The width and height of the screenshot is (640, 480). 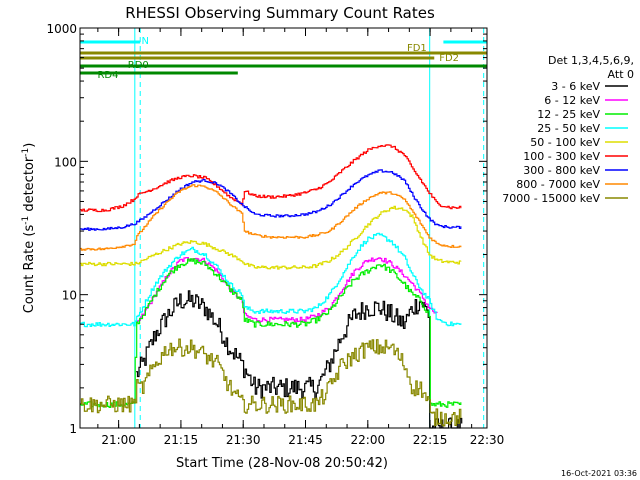 I want to click on timestamp: 16-Oct-2021 03:36, so click(x=599, y=473).